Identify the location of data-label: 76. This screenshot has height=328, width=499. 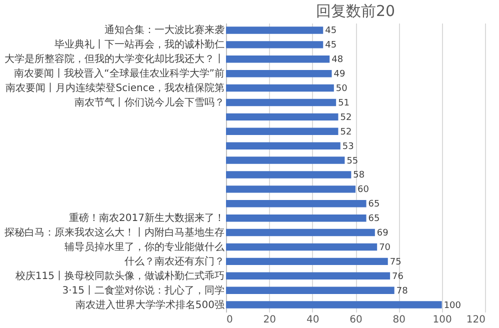
(398, 277).